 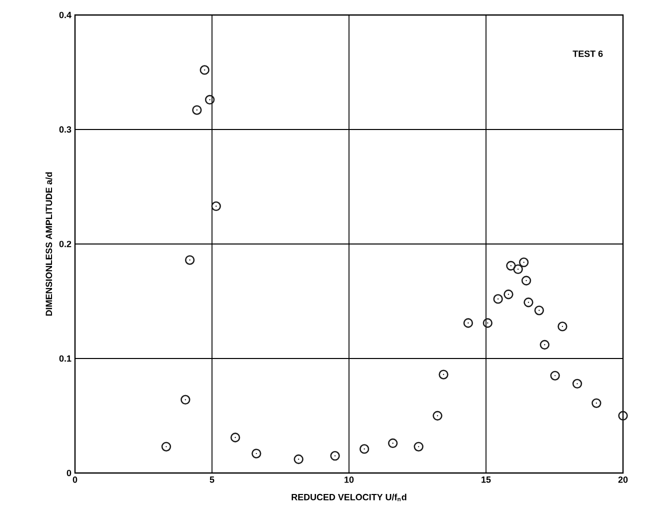 I want to click on x-axis-title: REDUCED VELOCITY U/f$_{n}$d, so click(x=349, y=498).